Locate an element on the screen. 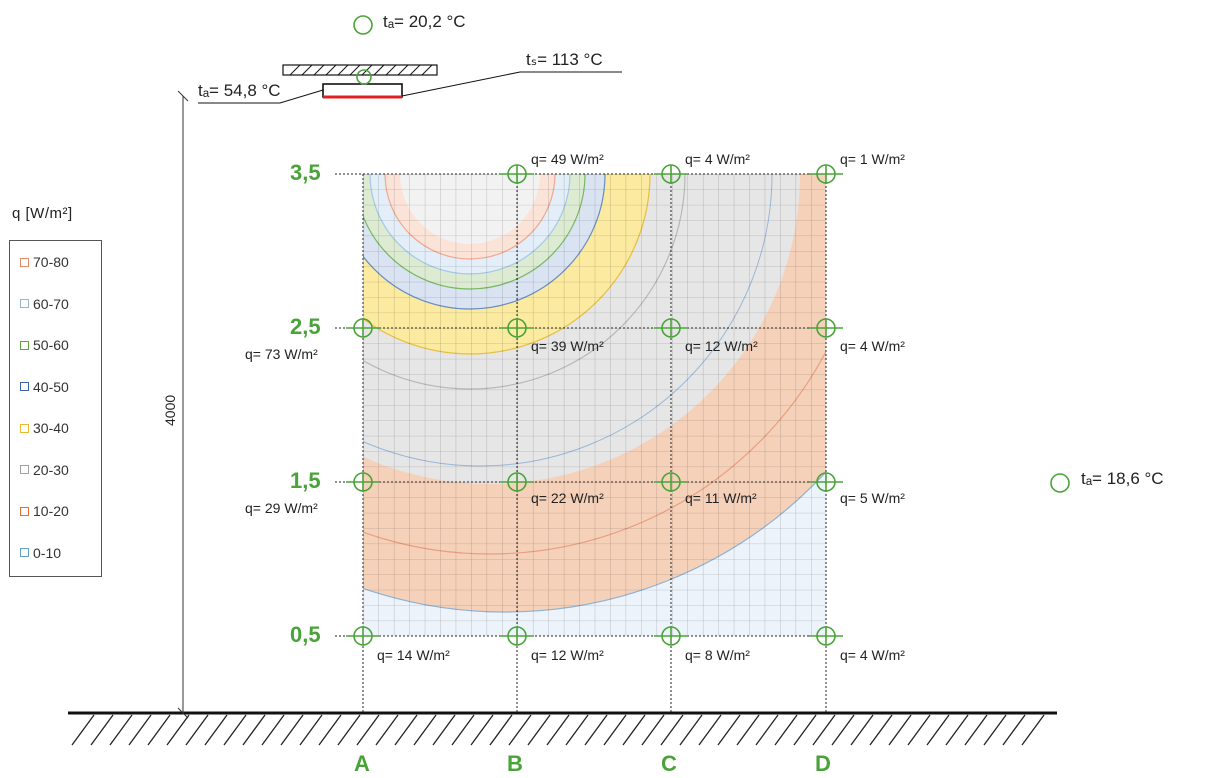  height-dimension: 4000 is located at coordinates (170, 410).